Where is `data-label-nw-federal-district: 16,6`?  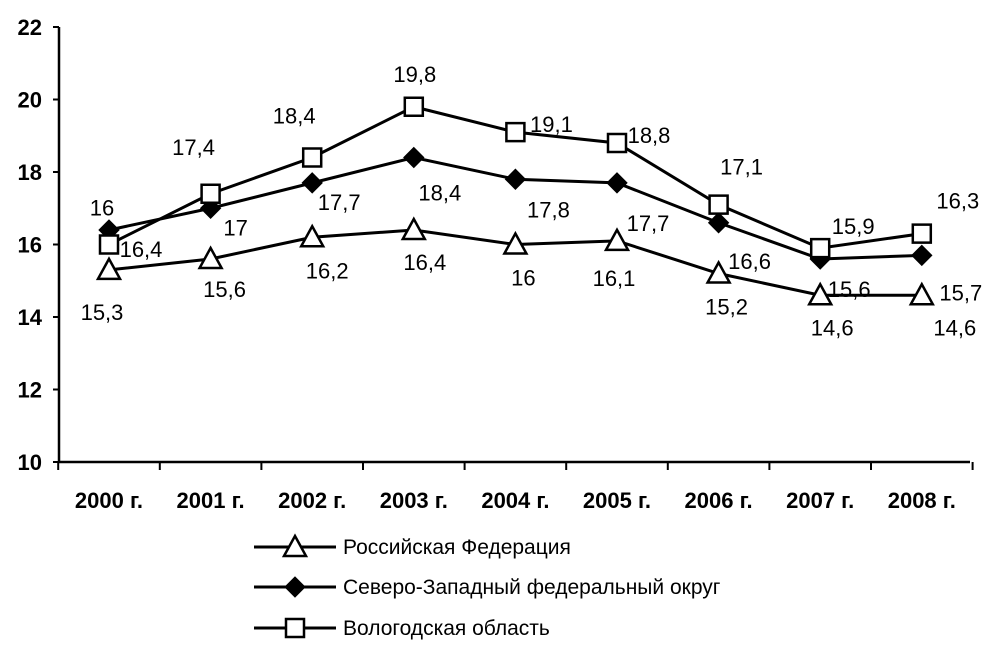 data-label-nw-federal-district: 16,6 is located at coordinates (749, 261).